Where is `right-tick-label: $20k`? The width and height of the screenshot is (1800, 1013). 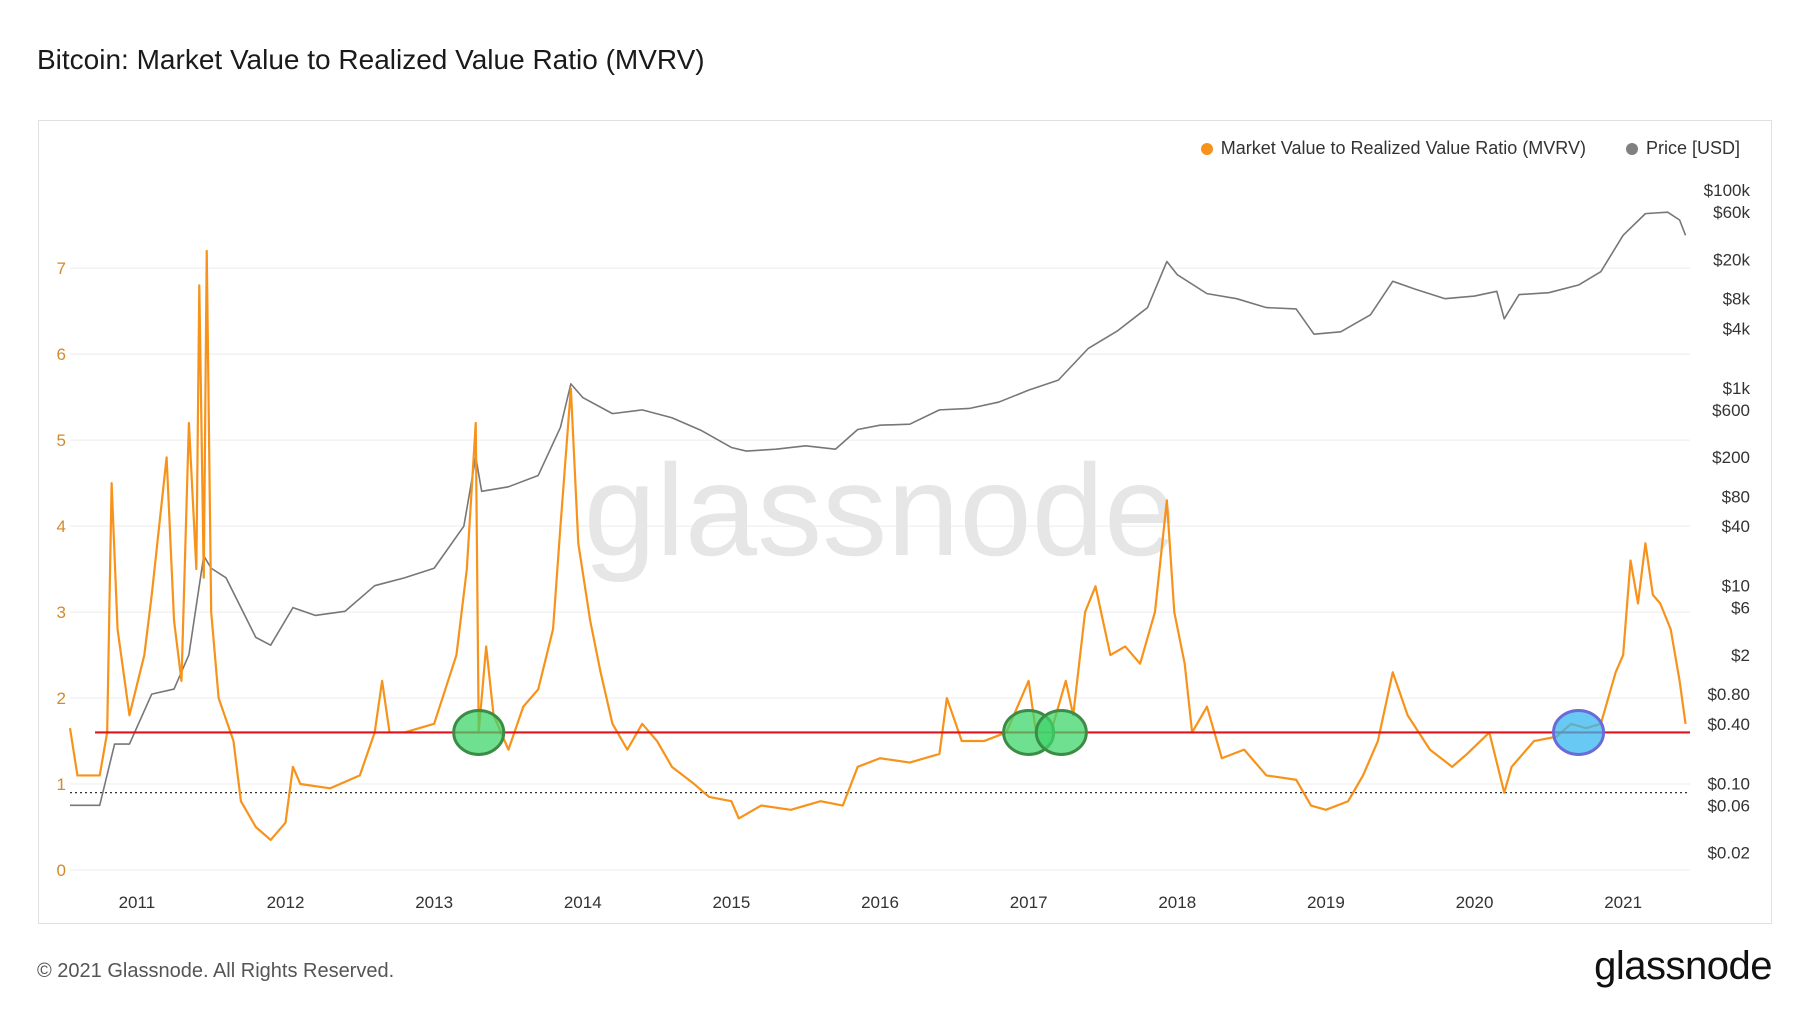
right-tick-label: $20k is located at coordinates (1731, 259).